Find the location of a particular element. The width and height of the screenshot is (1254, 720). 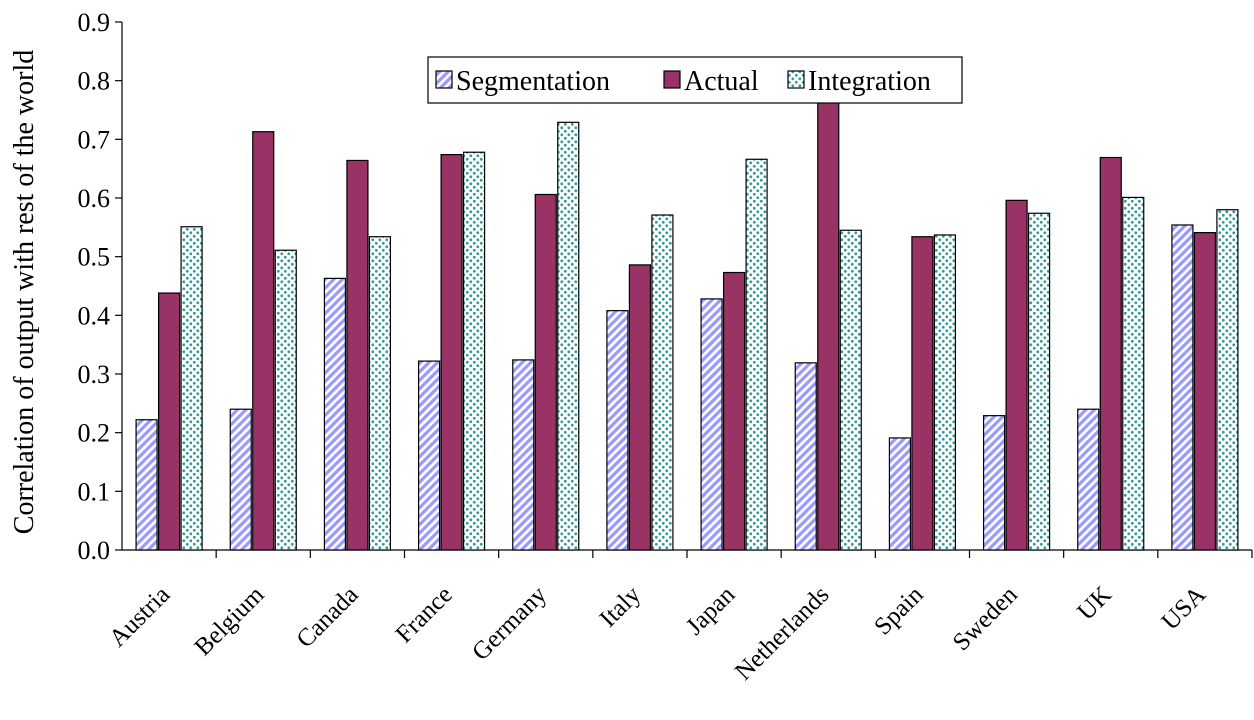

bar-segmentation-austria is located at coordinates (146, 485).